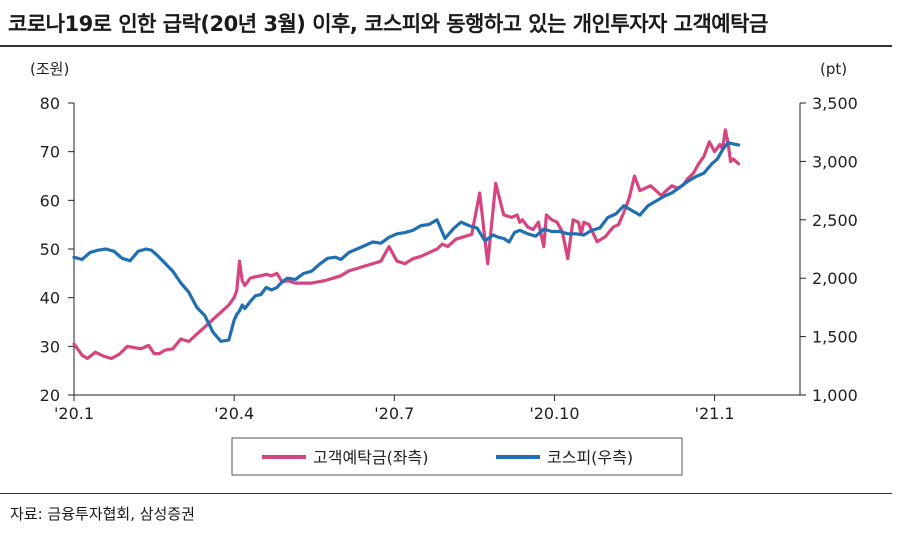  I want to click on left-tick-label: 70, so click(50, 152).